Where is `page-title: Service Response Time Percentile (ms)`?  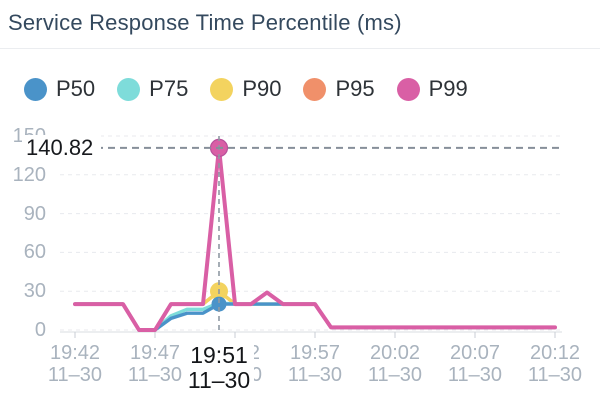
page-title: Service Response Time Percentile (ms) is located at coordinates (205, 22).